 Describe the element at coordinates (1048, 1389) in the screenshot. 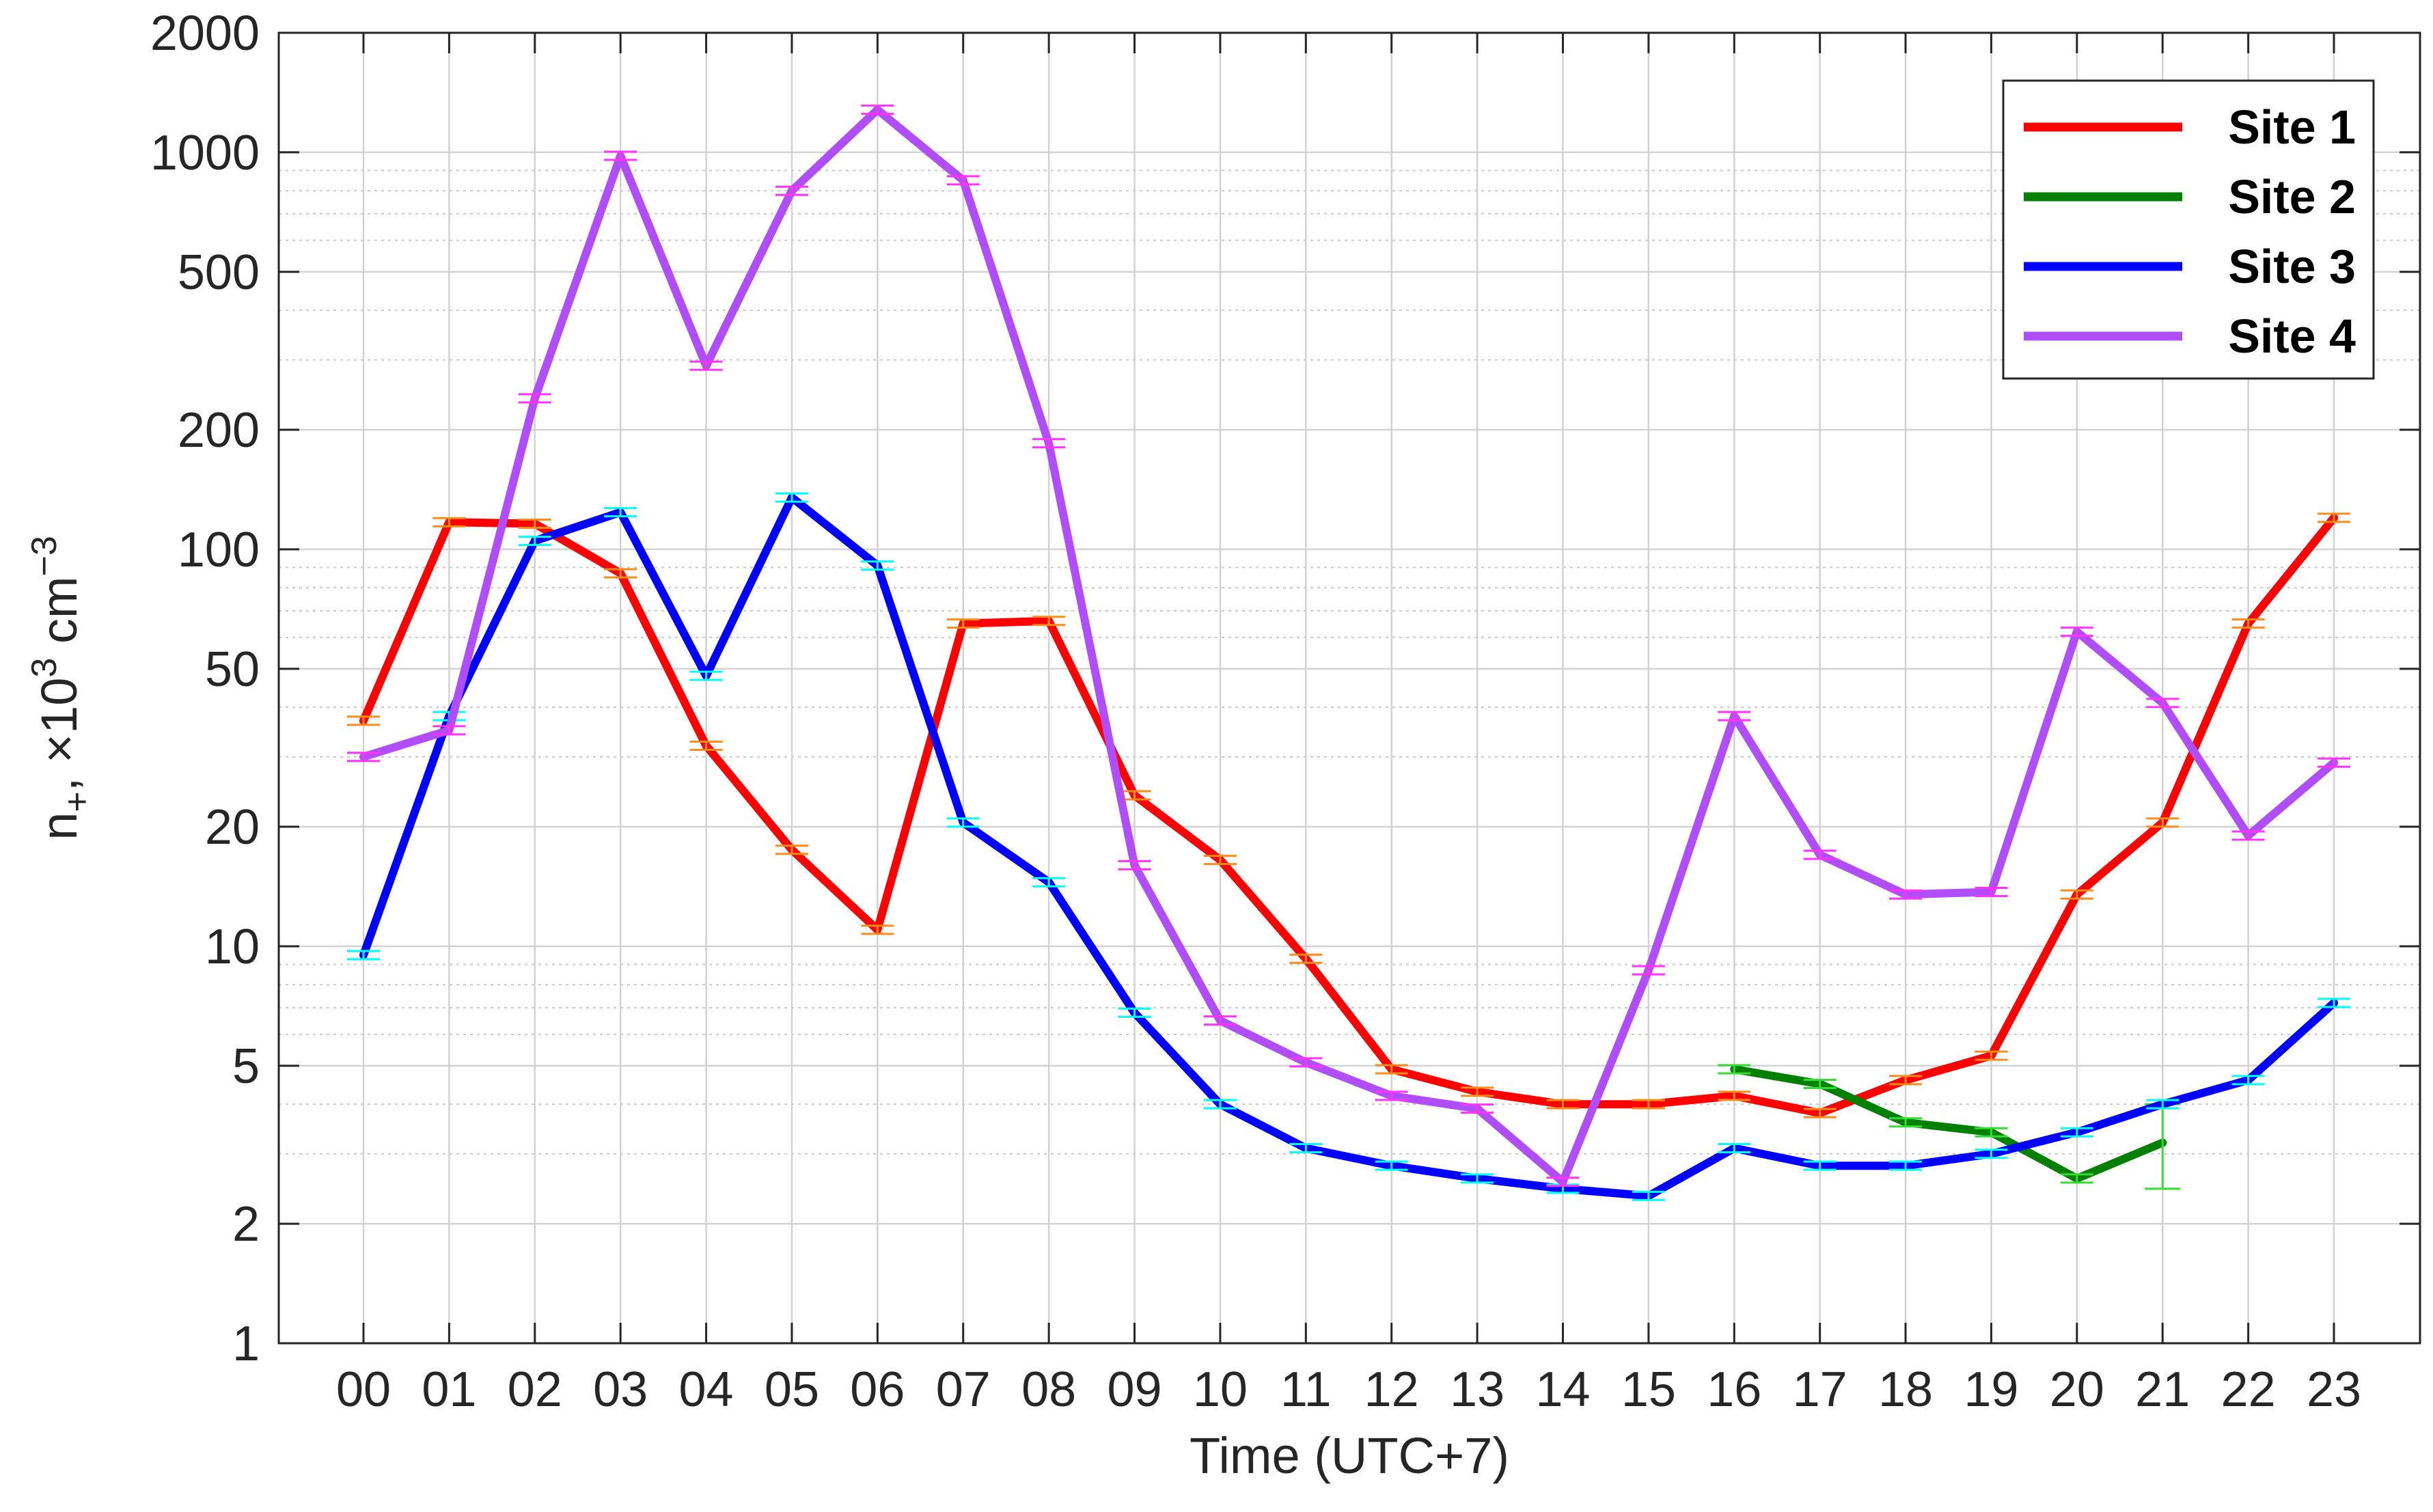

I see `x-tick-label: 08` at that location.